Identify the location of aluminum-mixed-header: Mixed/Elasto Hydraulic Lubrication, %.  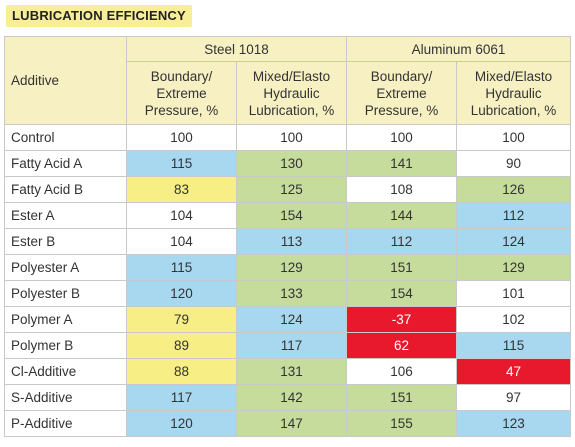
(513, 93).